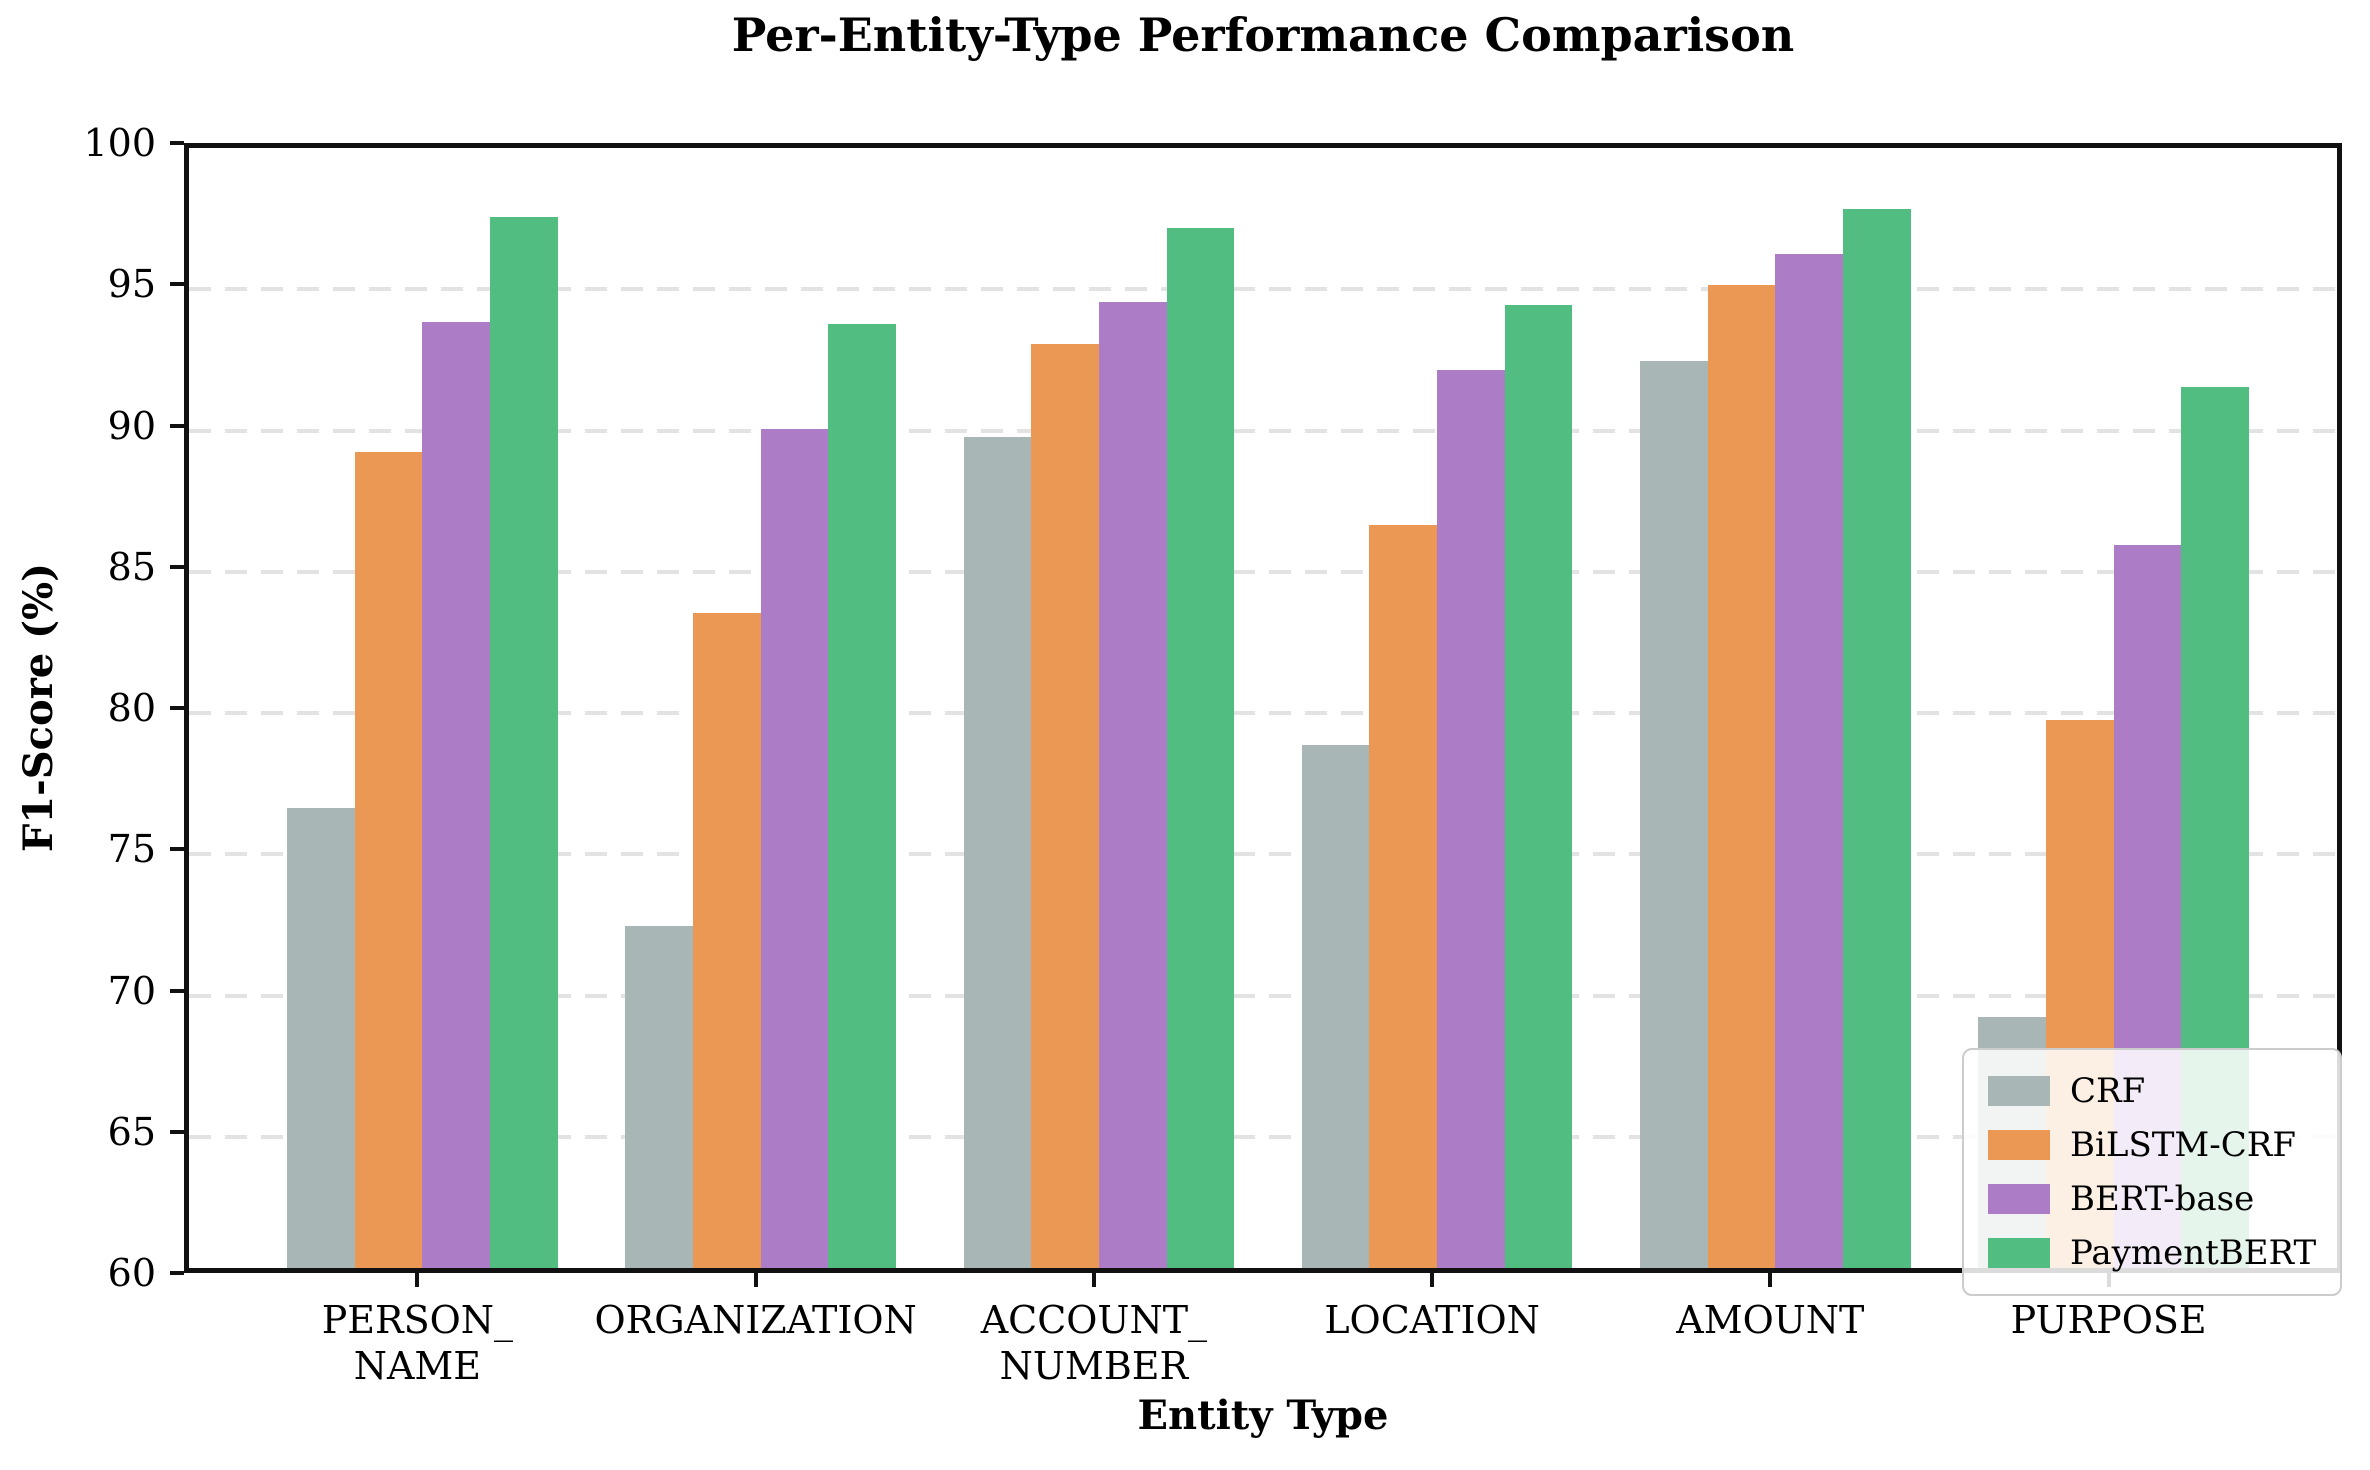  What do you see at coordinates (1065, 806) in the screenshot?
I see `bar-BiLSTM-CRF-ACCOUNT_NUMBER` at bounding box center [1065, 806].